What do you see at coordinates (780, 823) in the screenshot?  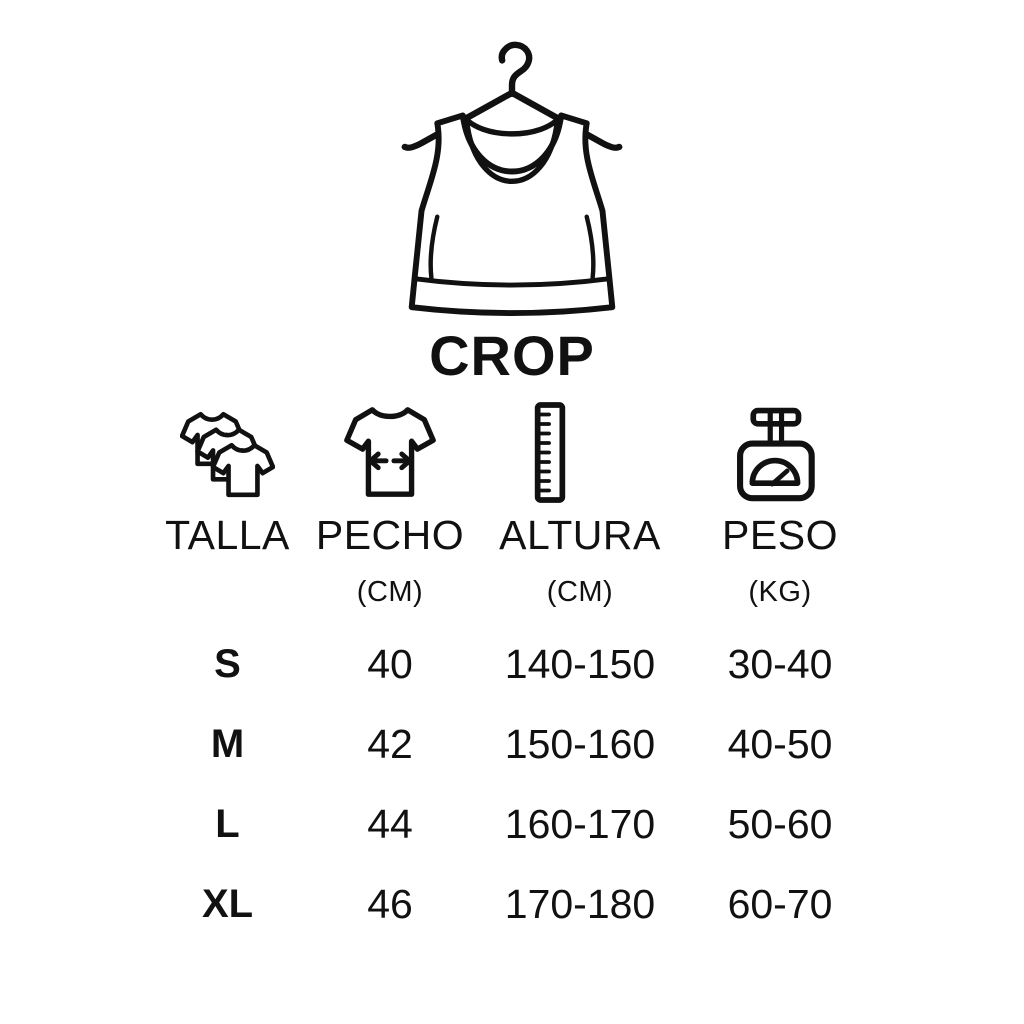 I see `peso-value-l: 50-60` at bounding box center [780, 823].